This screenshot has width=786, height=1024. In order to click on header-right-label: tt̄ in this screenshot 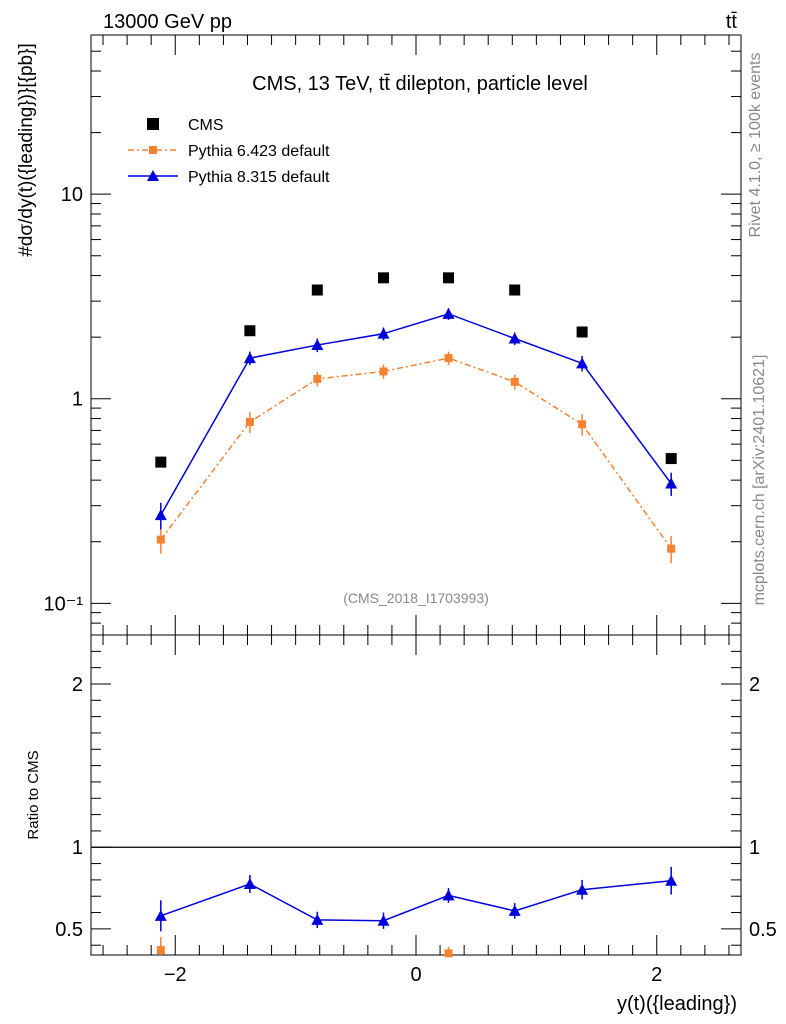, I will do `click(732, 22)`.